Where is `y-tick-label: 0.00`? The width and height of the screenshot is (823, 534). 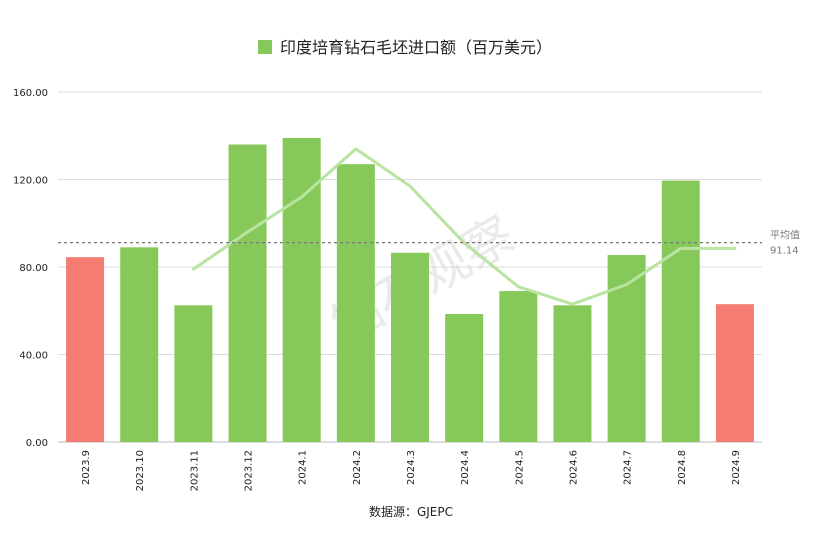
y-tick-label: 0.00 is located at coordinates (37, 443).